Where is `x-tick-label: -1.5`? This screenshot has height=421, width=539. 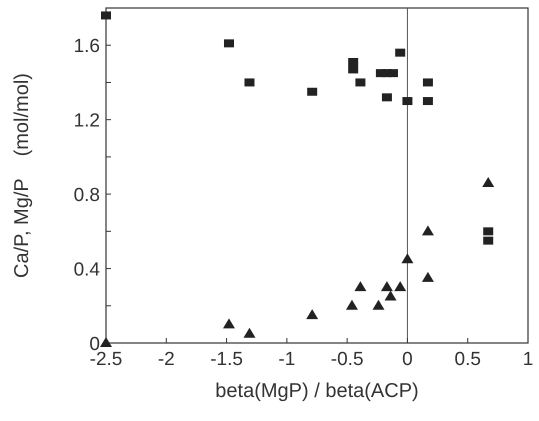
x-tick-label: -1.5 is located at coordinates (226, 359).